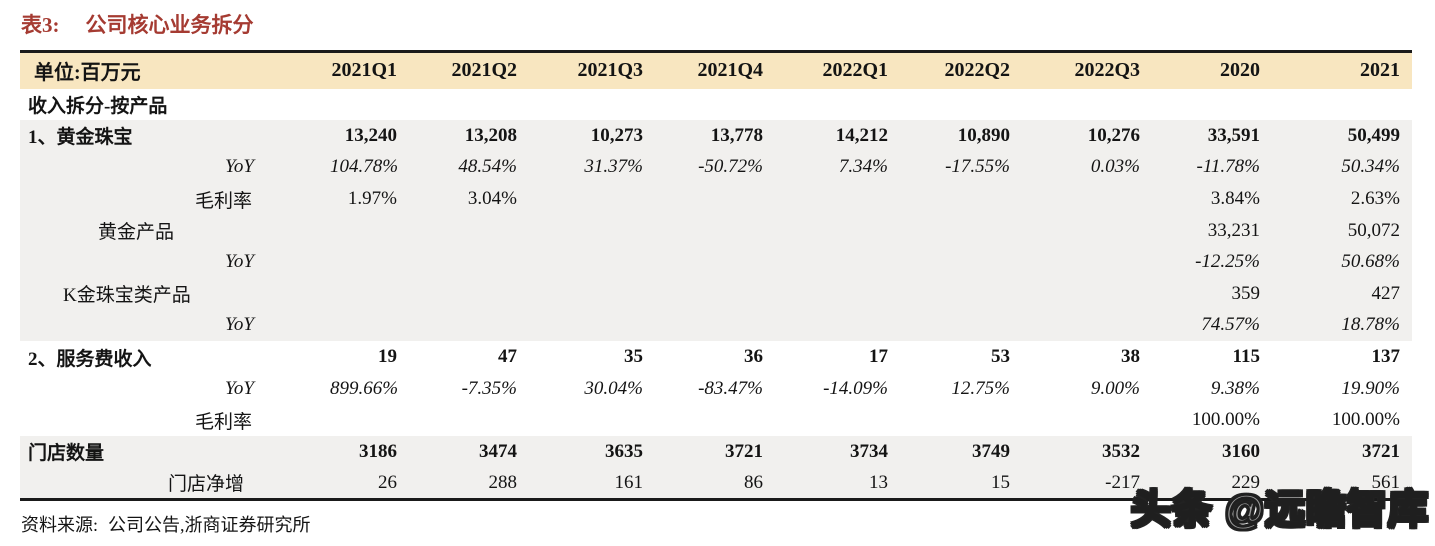 Image resolution: width=1435 pixels, height=546 pixels. Describe the element at coordinates (1228, 167) in the screenshot. I see `cell-value: -11.78%` at that location.